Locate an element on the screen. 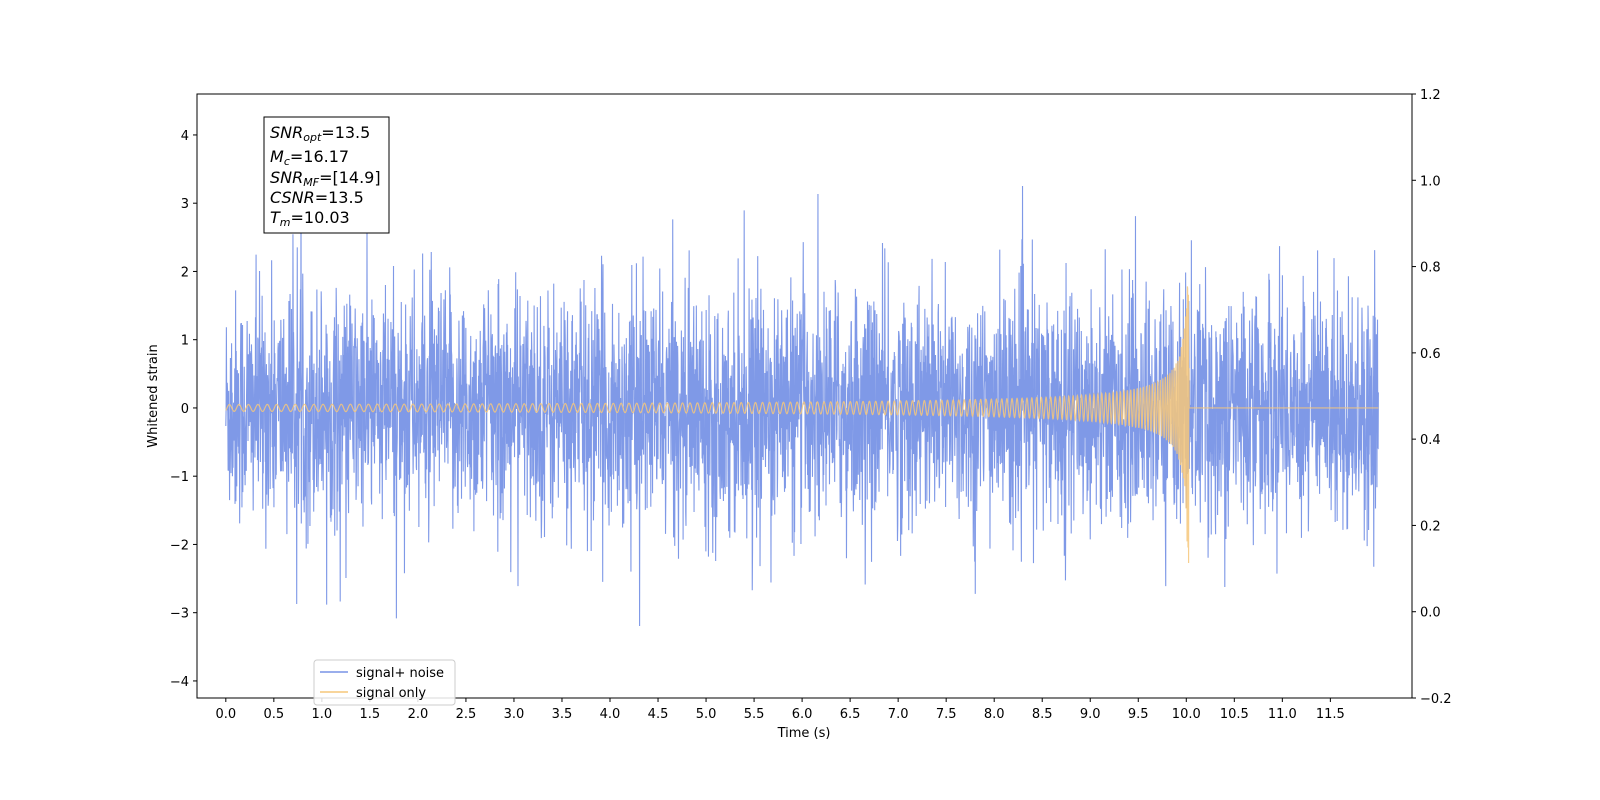 The image size is (1600, 800). y-tick-label: −4 is located at coordinates (179, 682).